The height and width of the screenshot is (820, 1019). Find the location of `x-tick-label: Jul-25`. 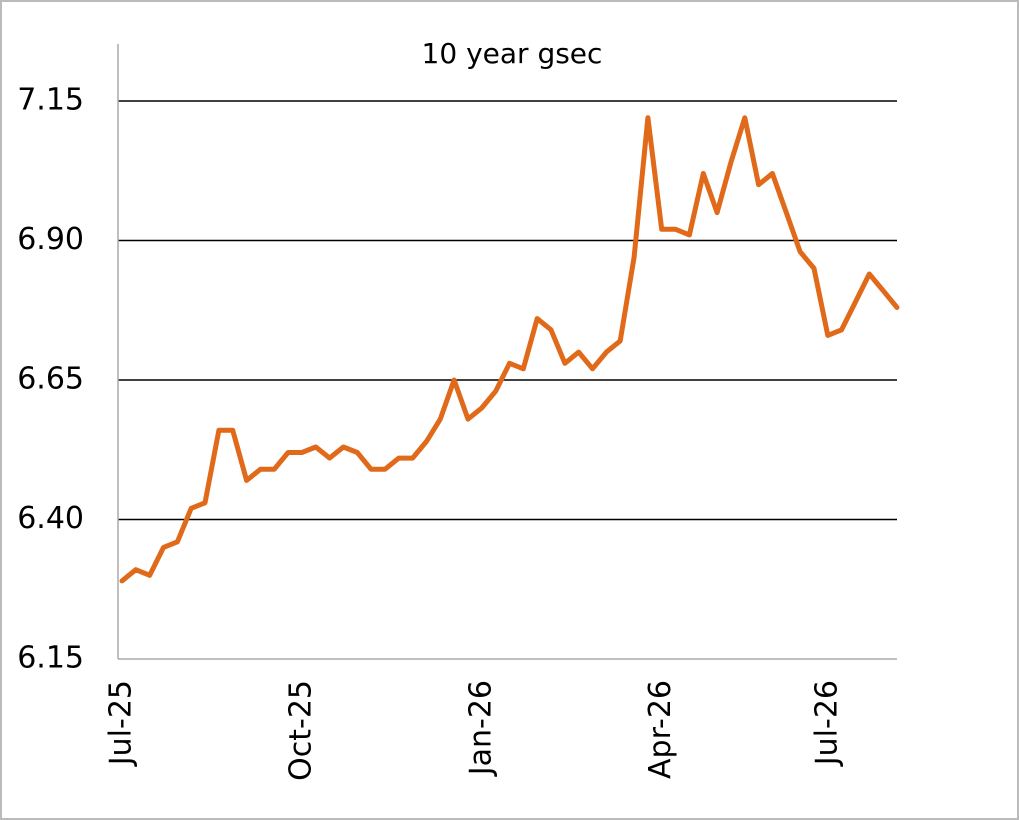

x-tick-label: Jul-25 is located at coordinates (121, 723).